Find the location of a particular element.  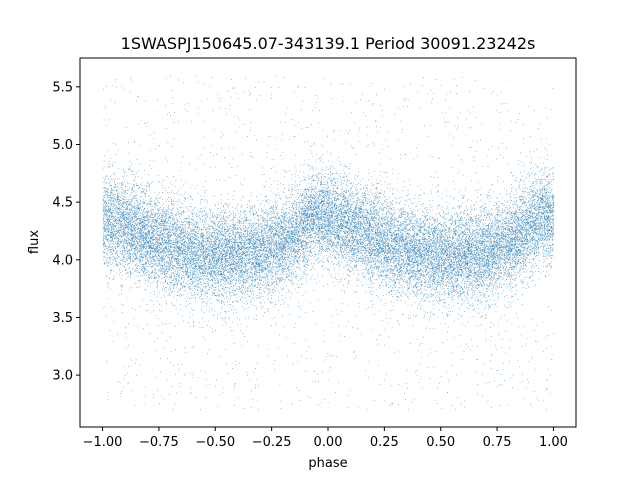

x-tick-label: −0.25 is located at coordinates (272, 442).